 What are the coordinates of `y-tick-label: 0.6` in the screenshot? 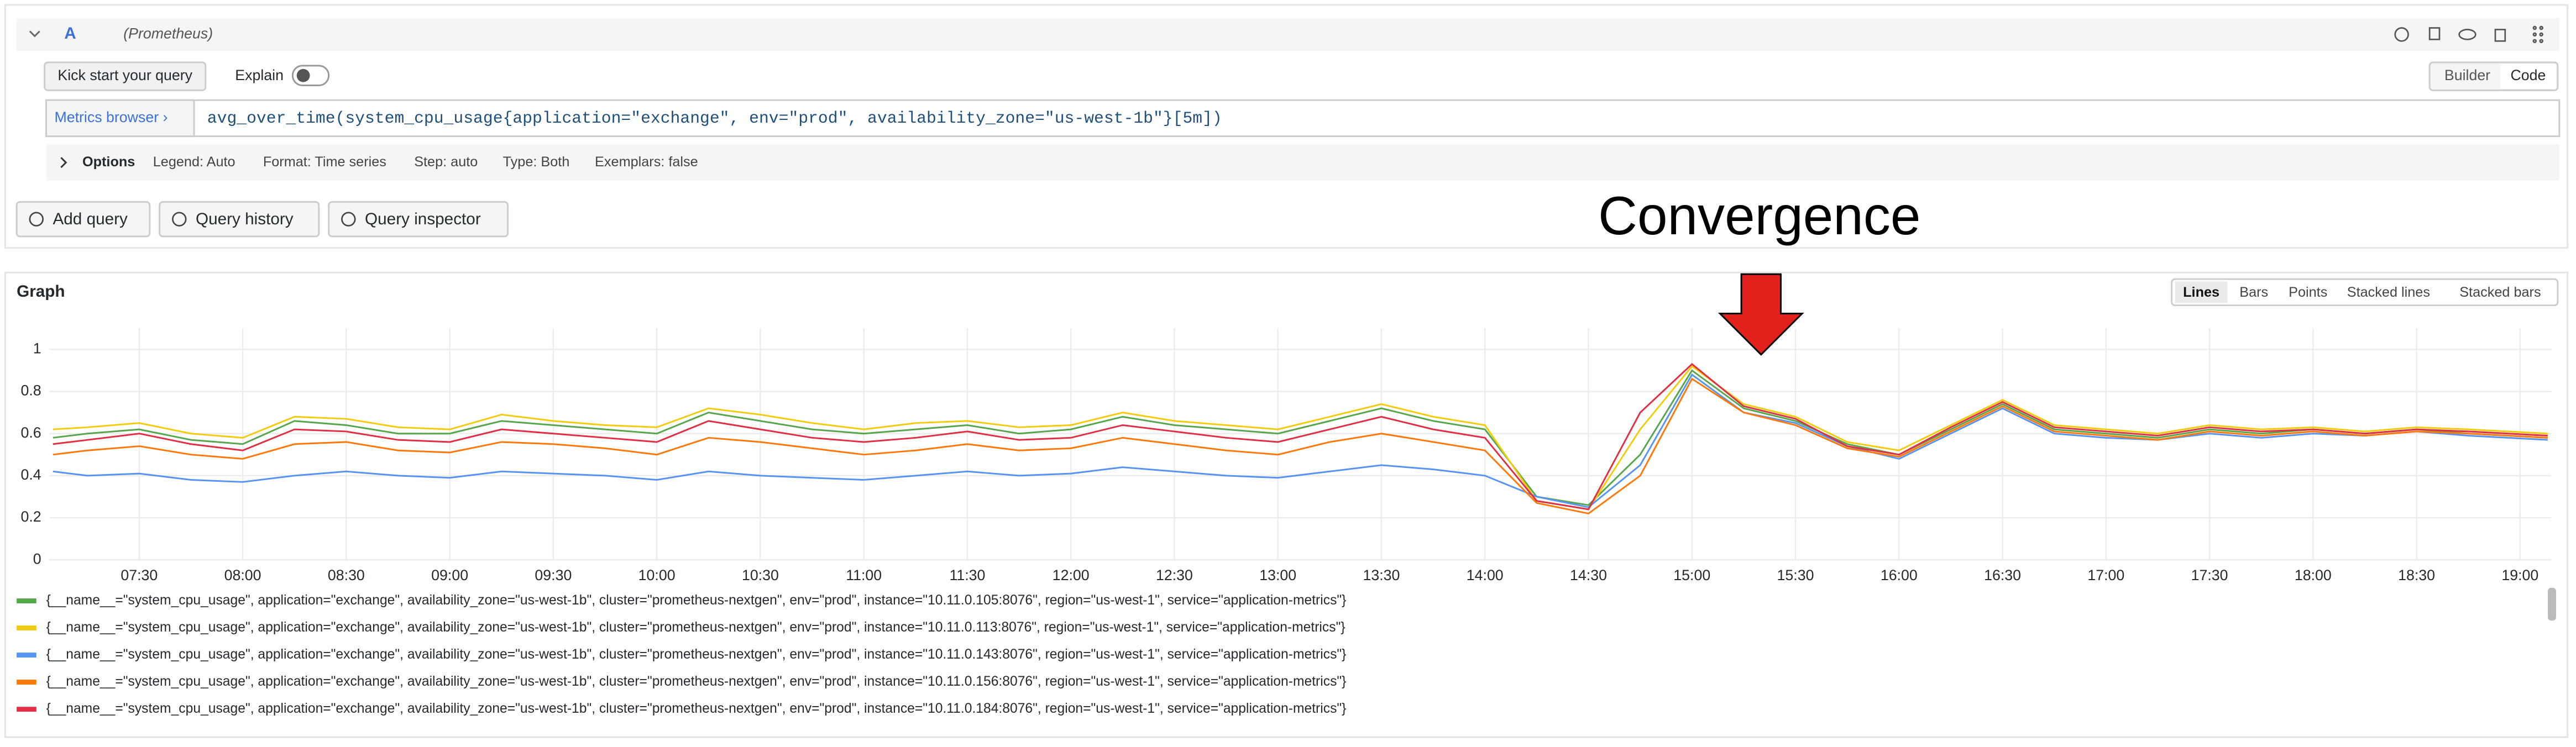 It's located at (31, 432).